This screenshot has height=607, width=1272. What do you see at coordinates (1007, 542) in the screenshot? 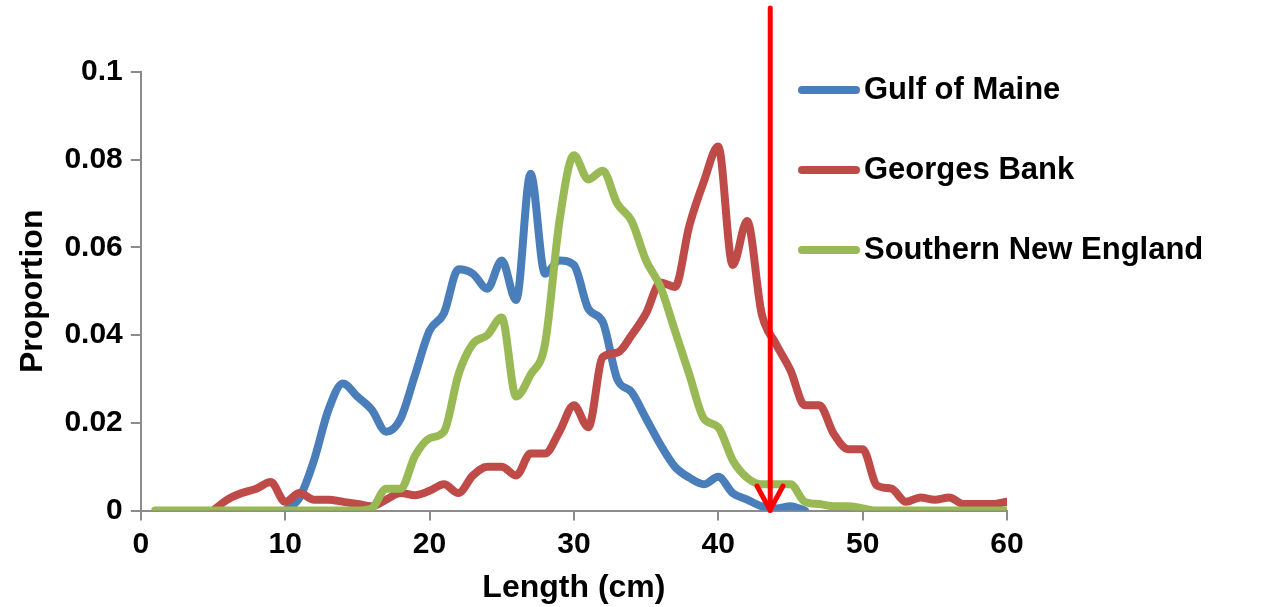
I see `x-tick-label: 60` at bounding box center [1007, 542].